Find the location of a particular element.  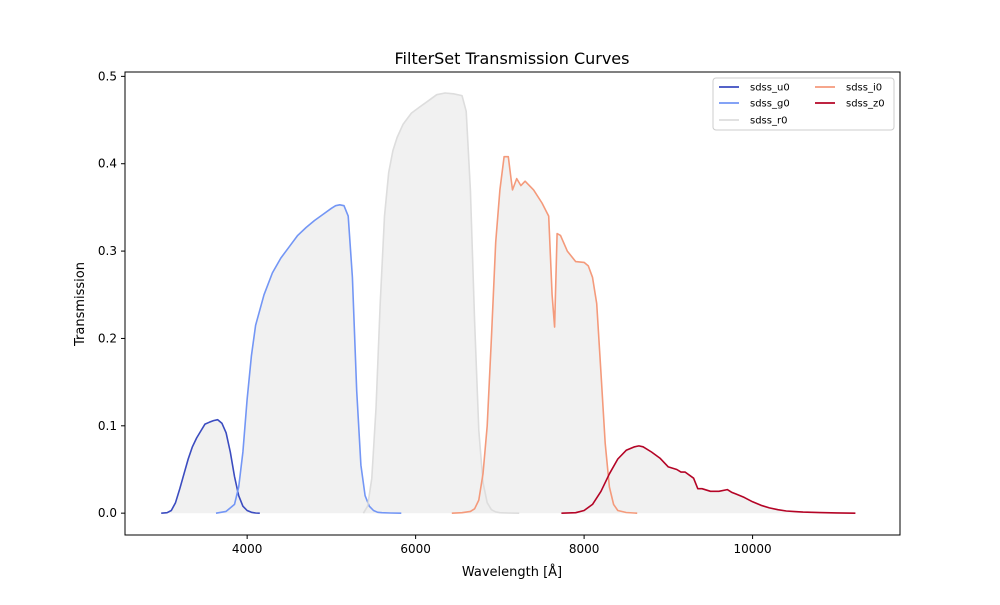

fill-area-sdss_r0 is located at coordinates (441, 303).